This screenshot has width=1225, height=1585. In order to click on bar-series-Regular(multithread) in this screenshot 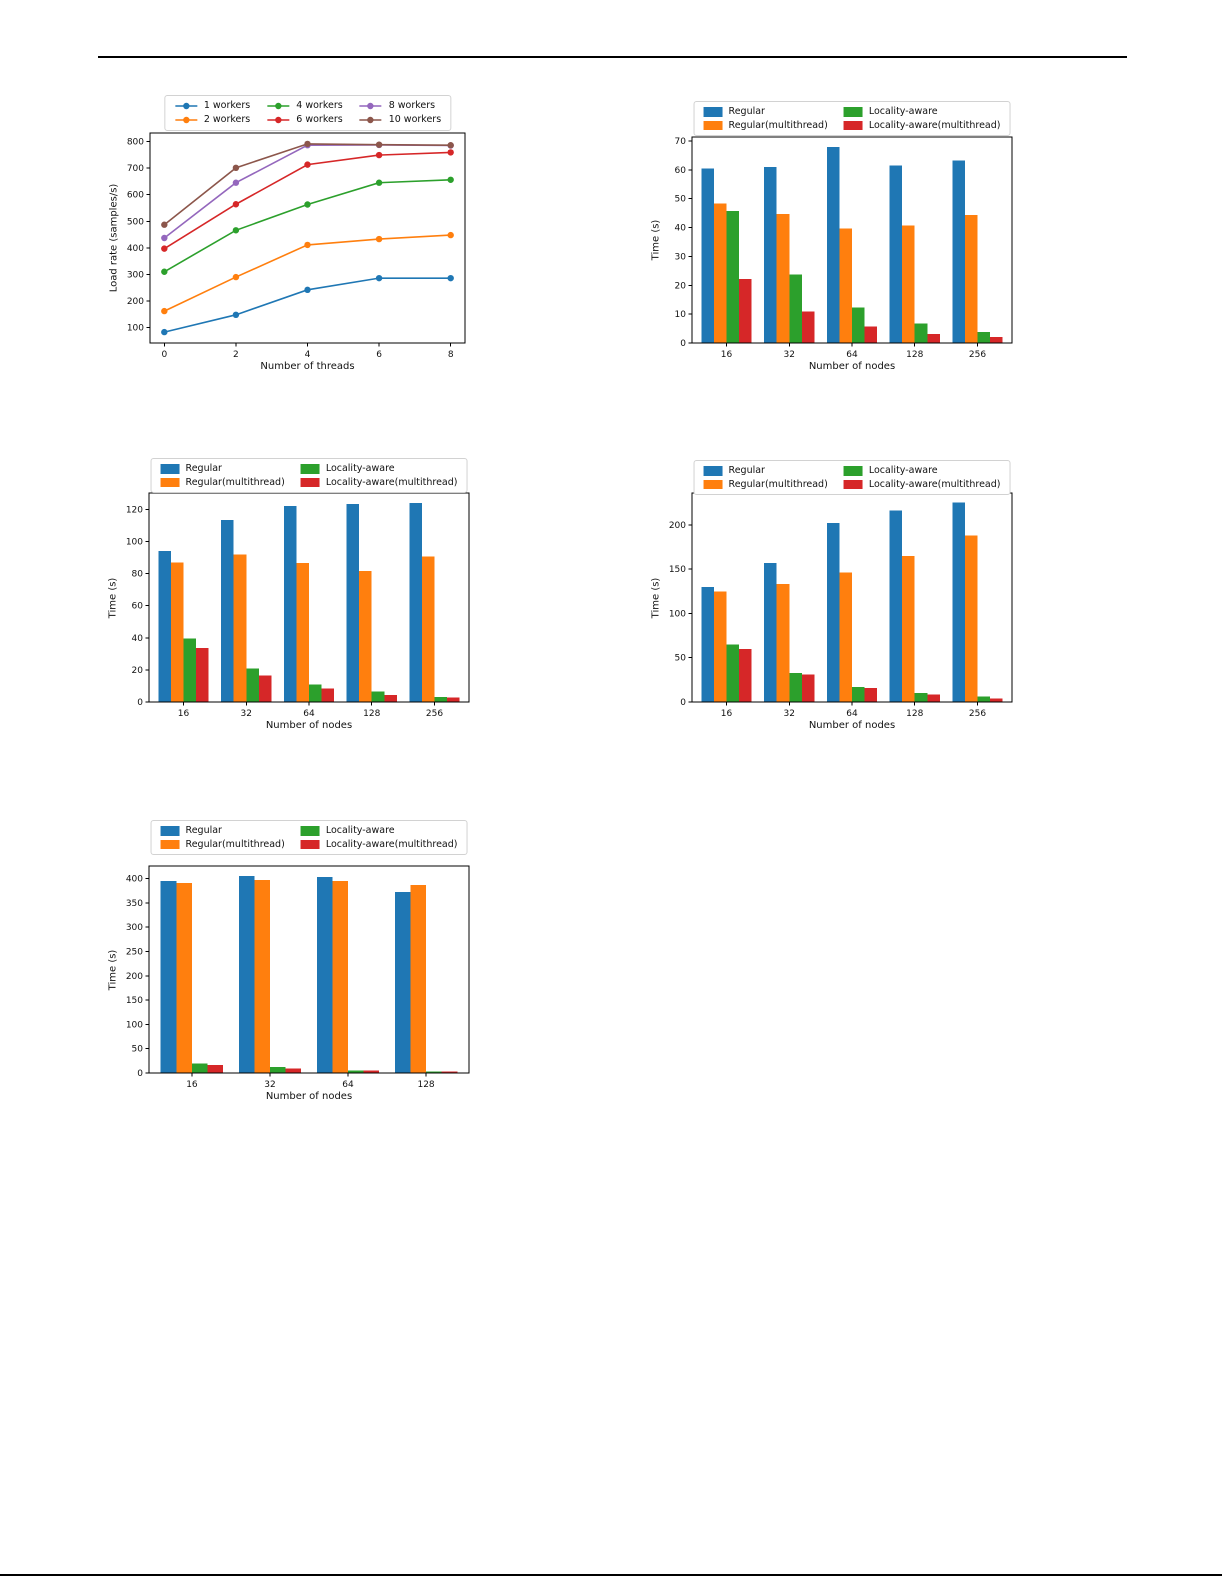, I will do `click(845, 273)`.